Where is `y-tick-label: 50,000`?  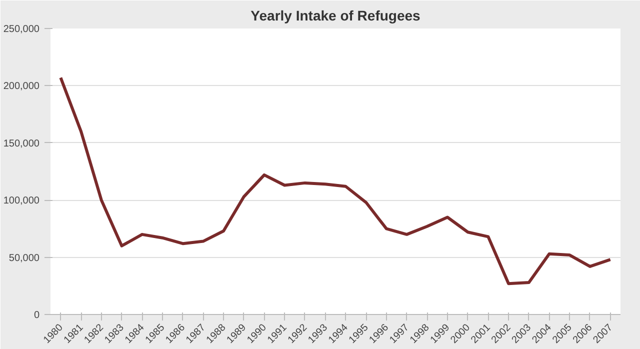
y-tick-label: 50,000 is located at coordinates (24, 258).